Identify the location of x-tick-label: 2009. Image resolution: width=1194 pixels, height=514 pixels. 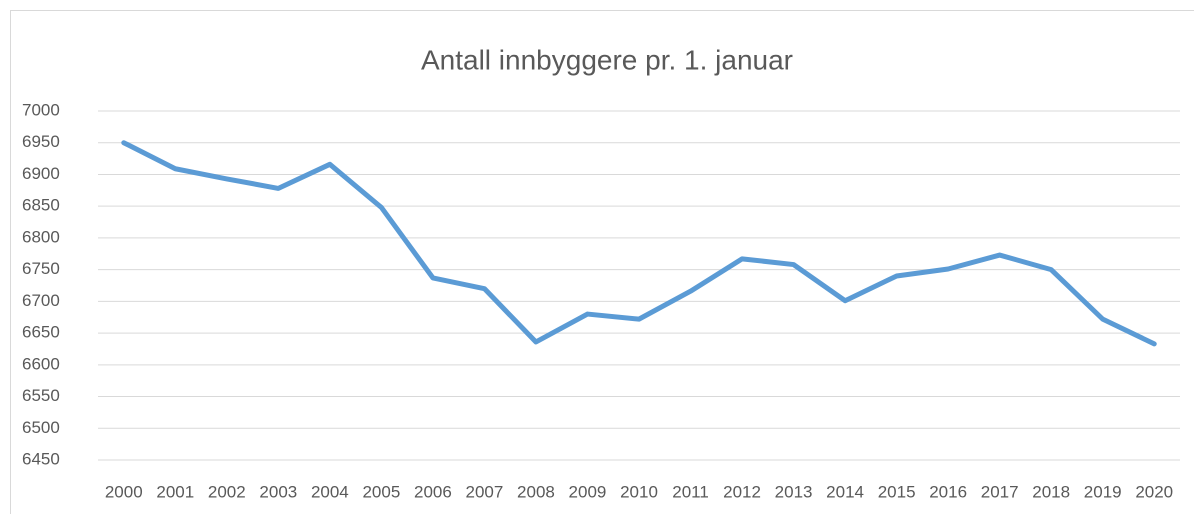
(588, 491).